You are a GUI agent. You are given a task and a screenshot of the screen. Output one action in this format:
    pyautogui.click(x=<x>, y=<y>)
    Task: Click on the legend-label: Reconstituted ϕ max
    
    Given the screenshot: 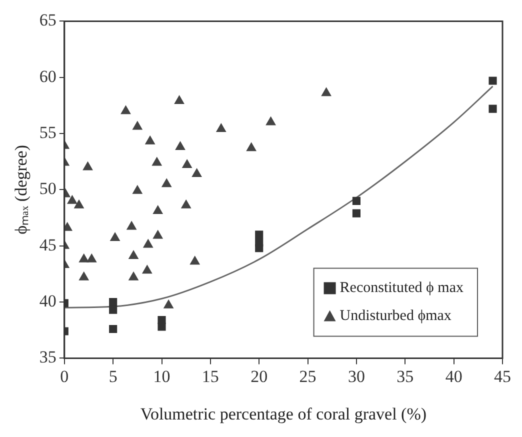 What is the action you would take?
    pyautogui.click(x=402, y=288)
    